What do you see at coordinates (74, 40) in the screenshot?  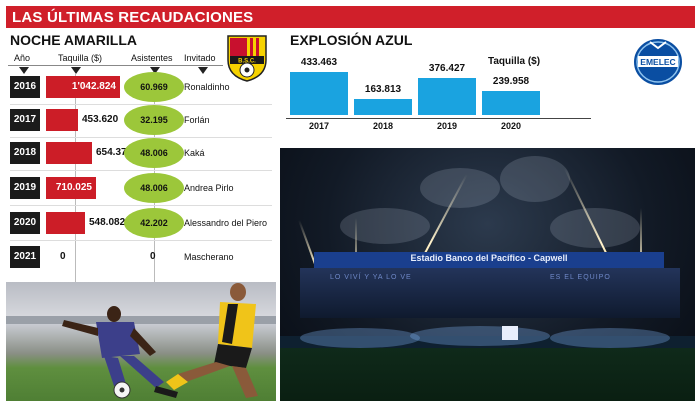 I see `left-panel-title: NOCHE AMARILLA` at bounding box center [74, 40].